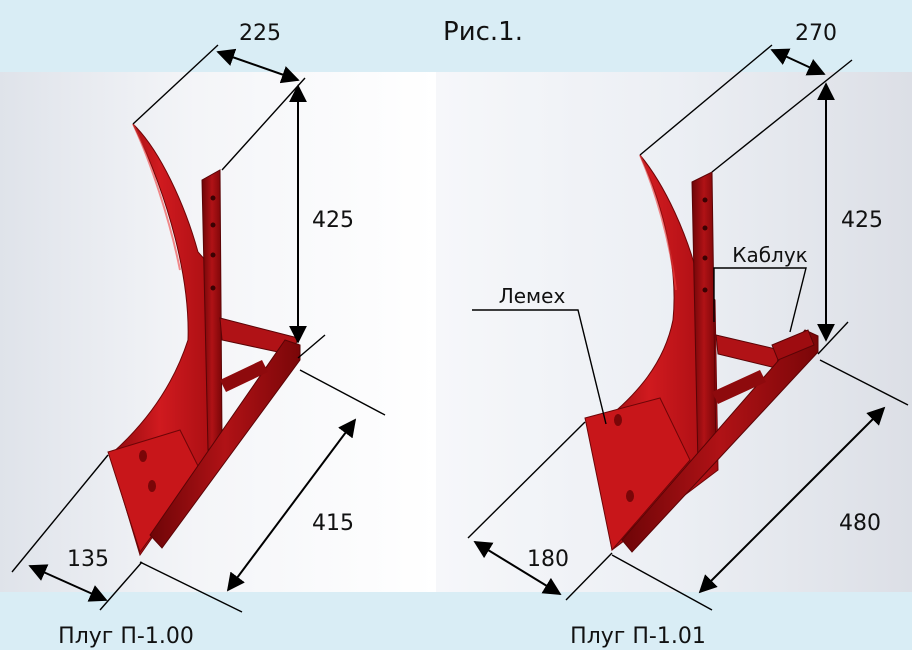  I want to click on right-share, so click(637, 474).